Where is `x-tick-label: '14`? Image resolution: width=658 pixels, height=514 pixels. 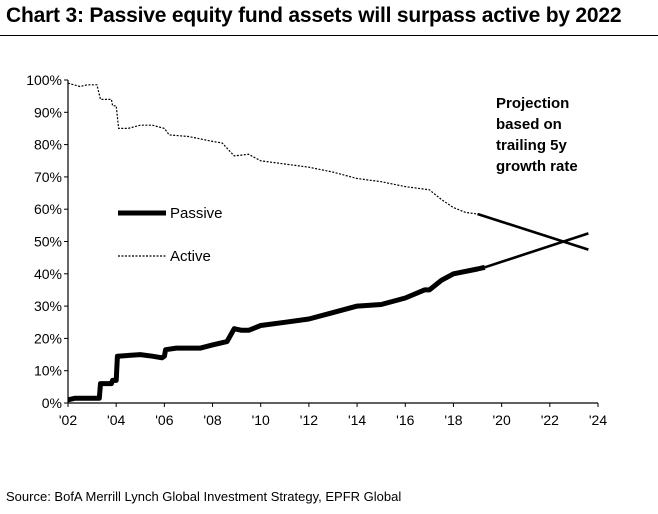
x-tick-label: '14 is located at coordinates (357, 420).